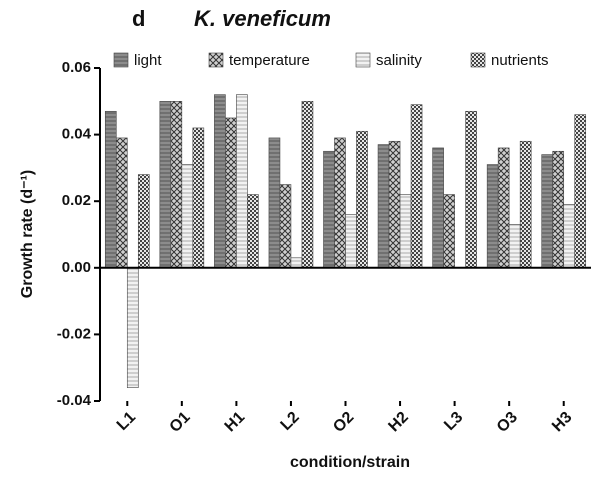 This screenshot has height=477, width=597. I want to click on legend-label: light, so click(148, 60).